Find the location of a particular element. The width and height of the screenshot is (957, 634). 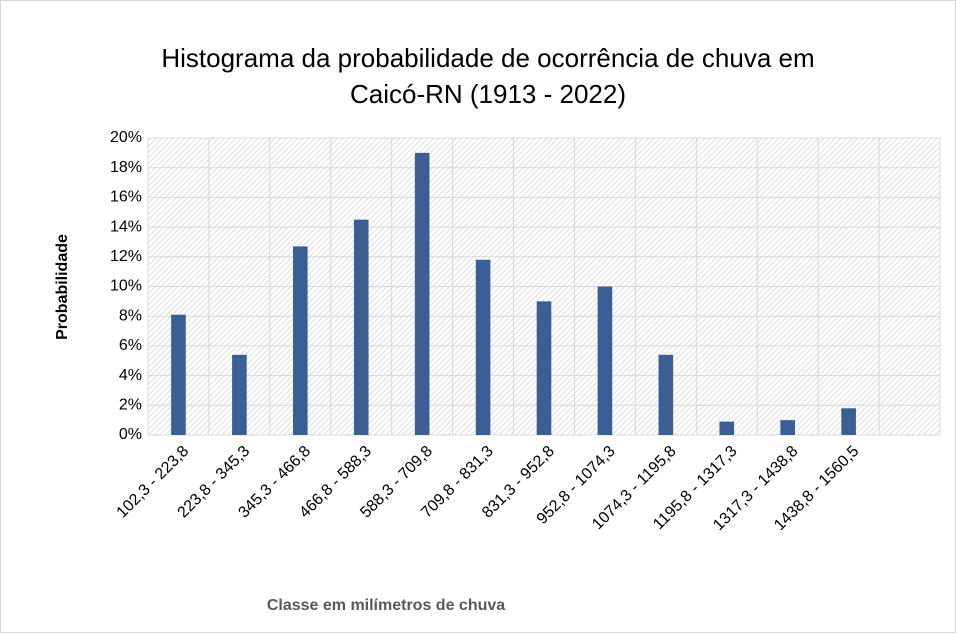

chart-title: Caicó-RN (1913 - 2022) is located at coordinates (488, 94).